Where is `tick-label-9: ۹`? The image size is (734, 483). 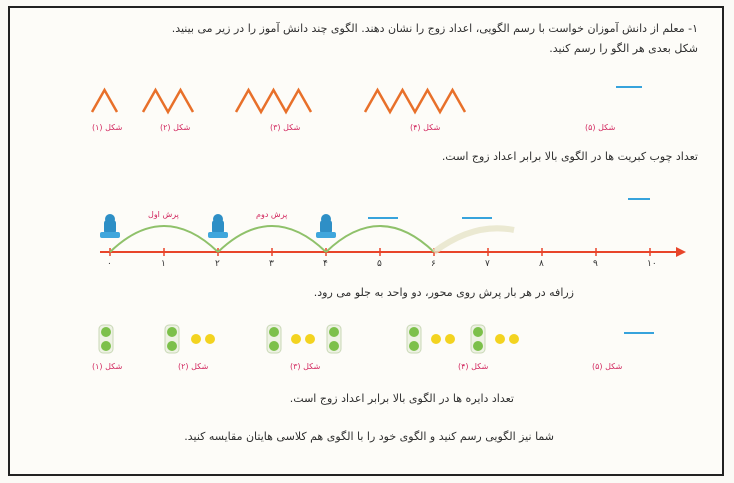
tick-label-9: ۹ is located at coordinates (595, 264).